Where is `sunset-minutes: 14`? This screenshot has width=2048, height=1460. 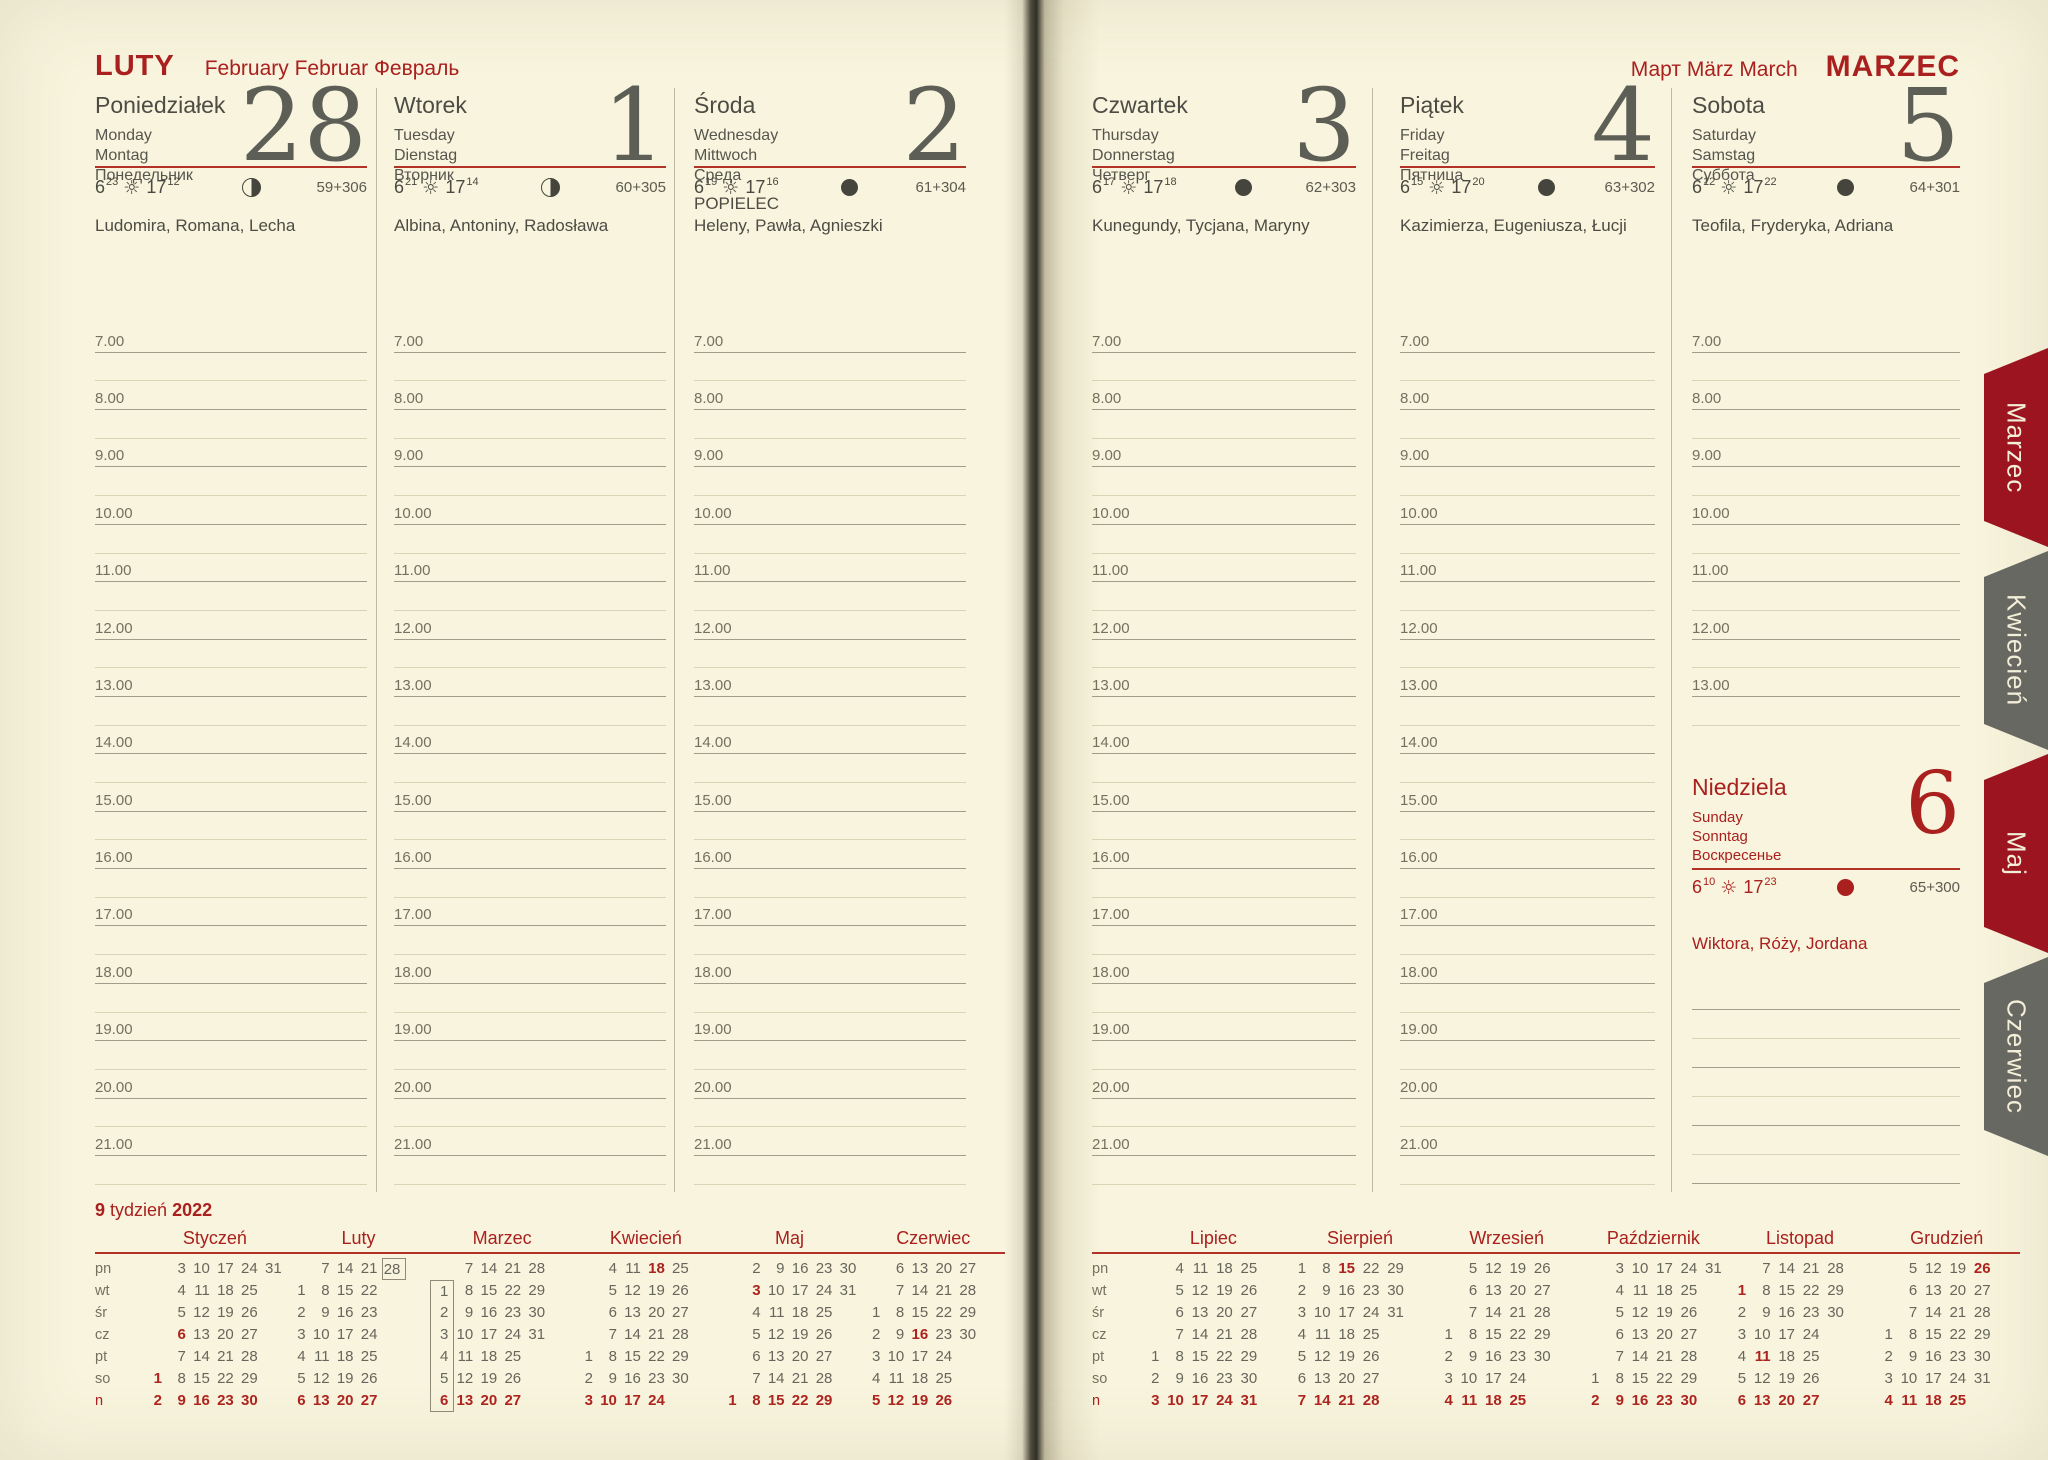 sunset-minutes: 14 is located at coordinates (472, 182).